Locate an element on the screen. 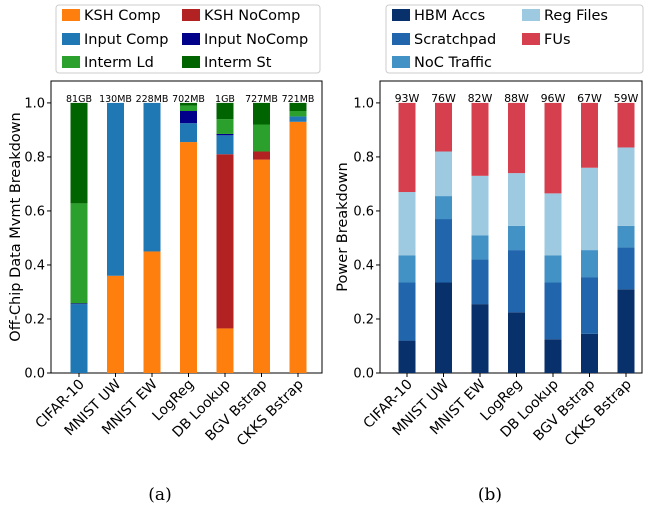 The width and height of the screenshot is (647, 513). bar-total-label: 93W is located at coordinates (407, 98).